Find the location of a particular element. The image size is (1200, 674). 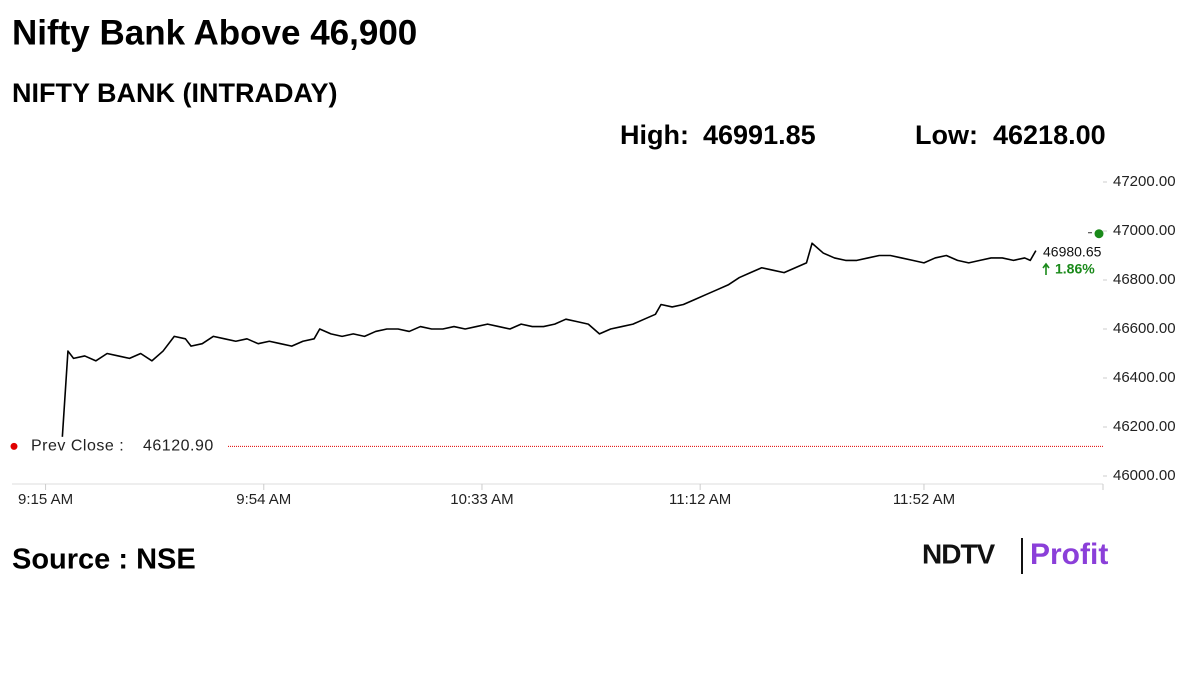

y-tick-label: 46800.00 is located at coordinates (1144, 279).